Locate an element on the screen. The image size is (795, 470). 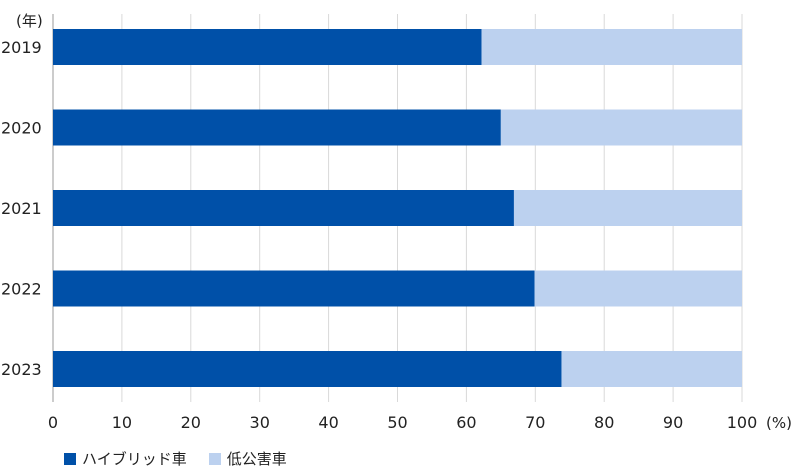
y-axis-unit-label: (年) is located at coordinates (29, 21).